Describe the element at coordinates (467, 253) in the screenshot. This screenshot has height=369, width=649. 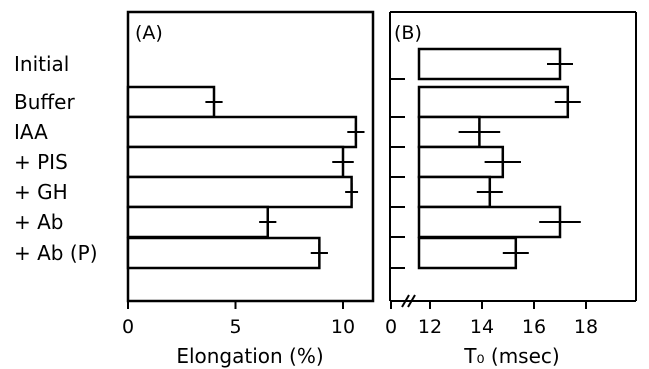
I see `bar-b-ab-p` at that location.